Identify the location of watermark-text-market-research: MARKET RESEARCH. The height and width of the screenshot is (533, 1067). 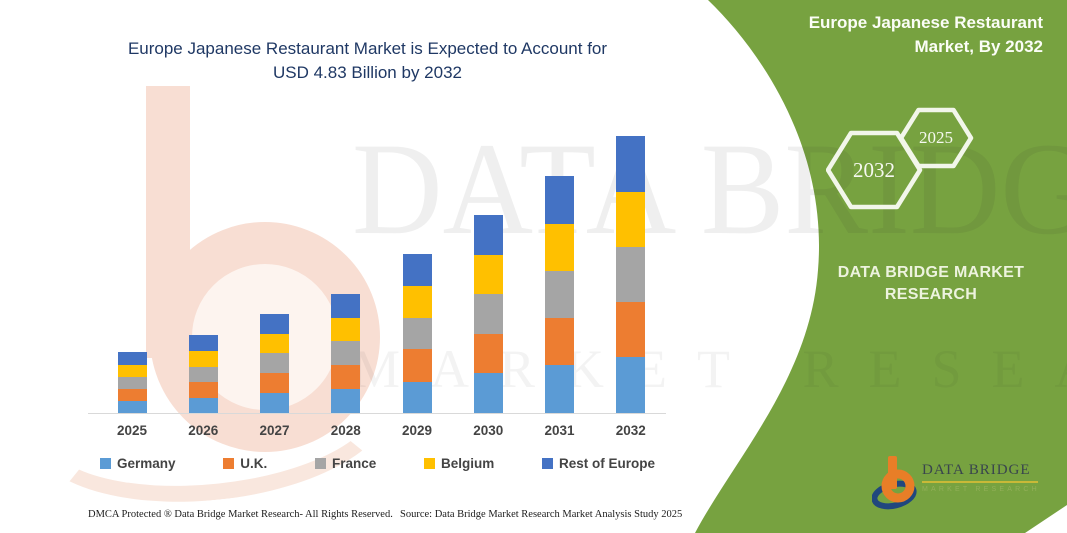
(709, 369).